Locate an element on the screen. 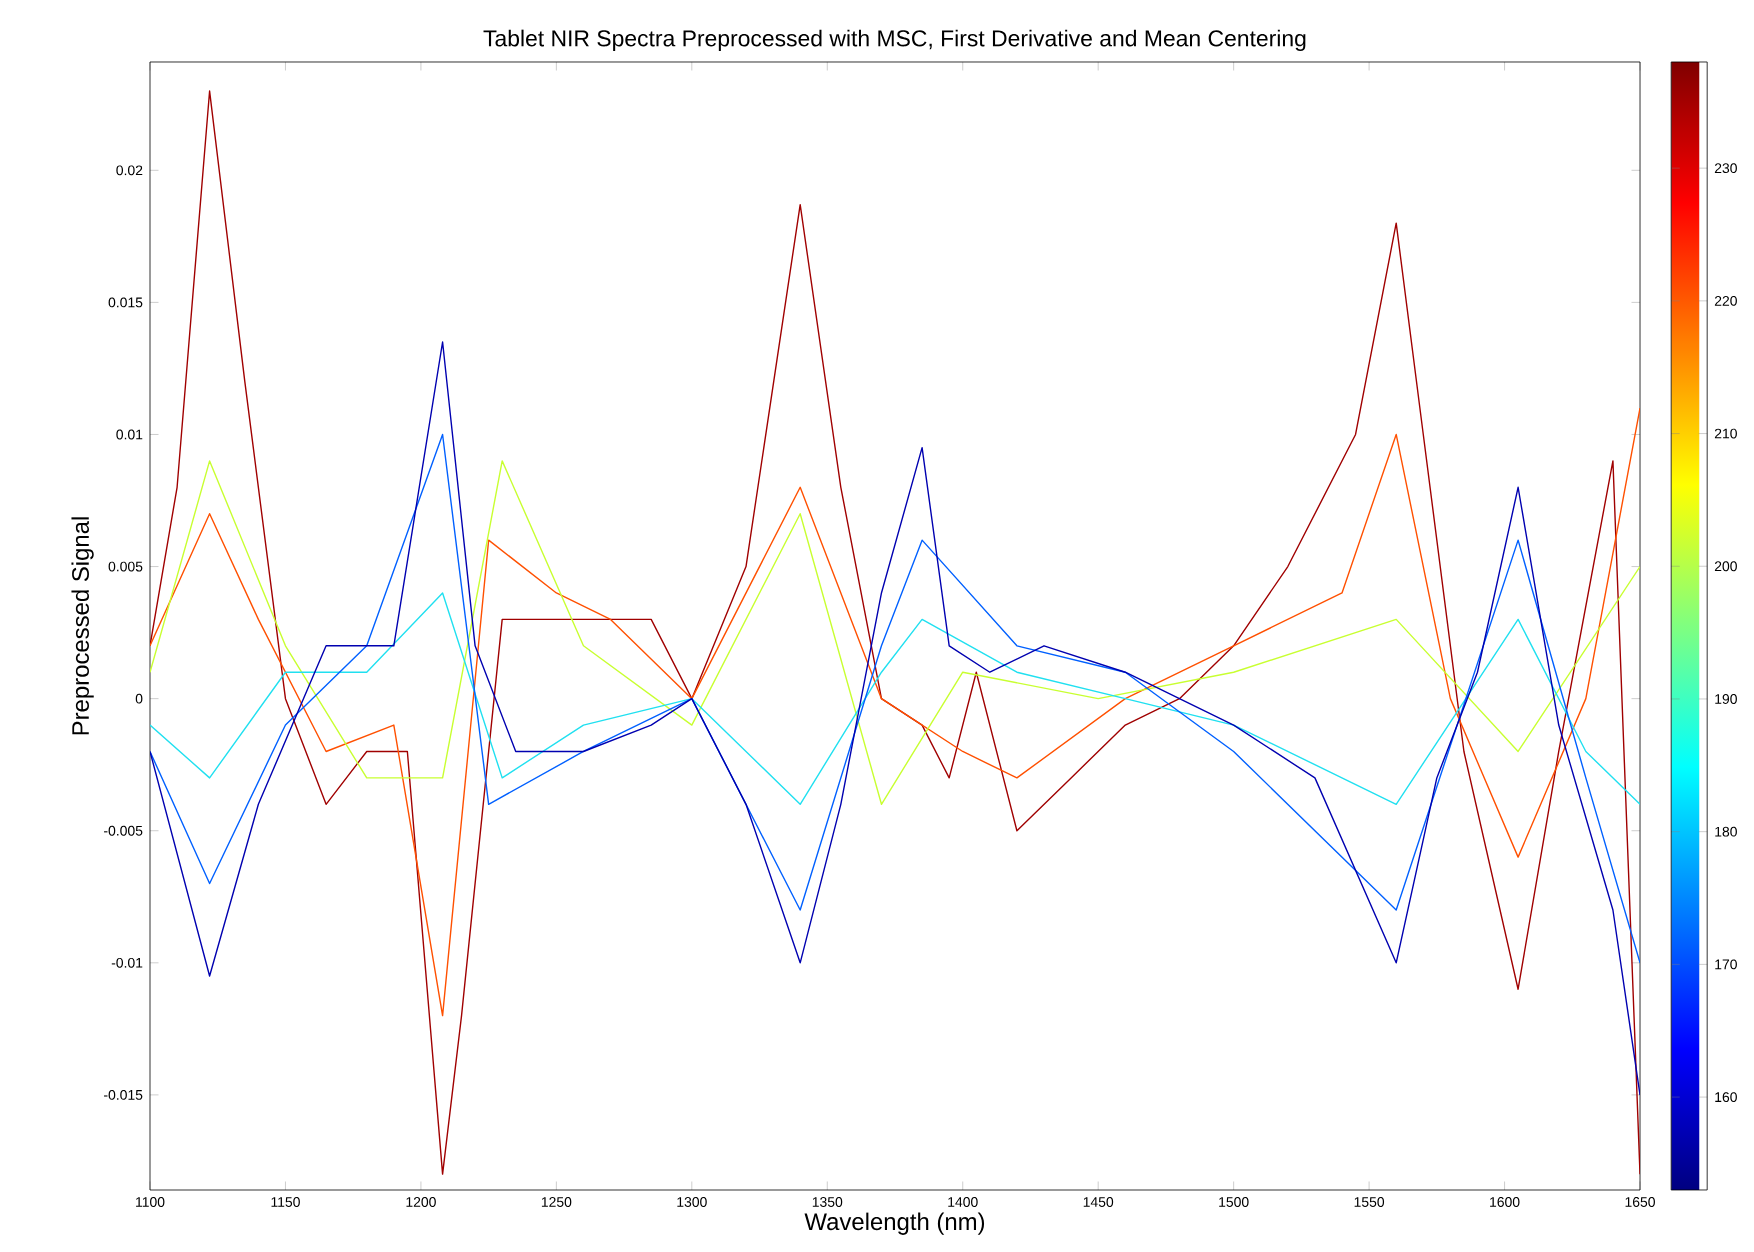 Image resolution: width=1754 pixels, height=1252 pixels. y-axis-title: Preprocessed Signal is located at coordinates (82, 626).